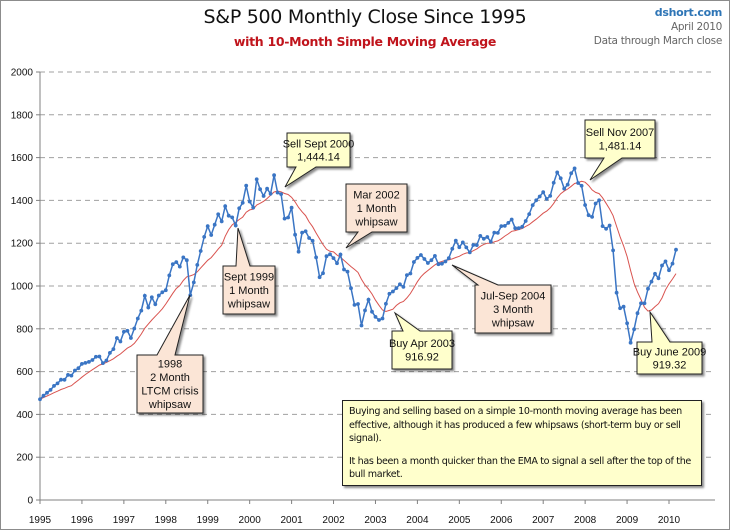  What do you see at coordinates (513, 310) in the screenshot?
I see `callout-text-line: 3 Month` at bounding box center [513, 310].